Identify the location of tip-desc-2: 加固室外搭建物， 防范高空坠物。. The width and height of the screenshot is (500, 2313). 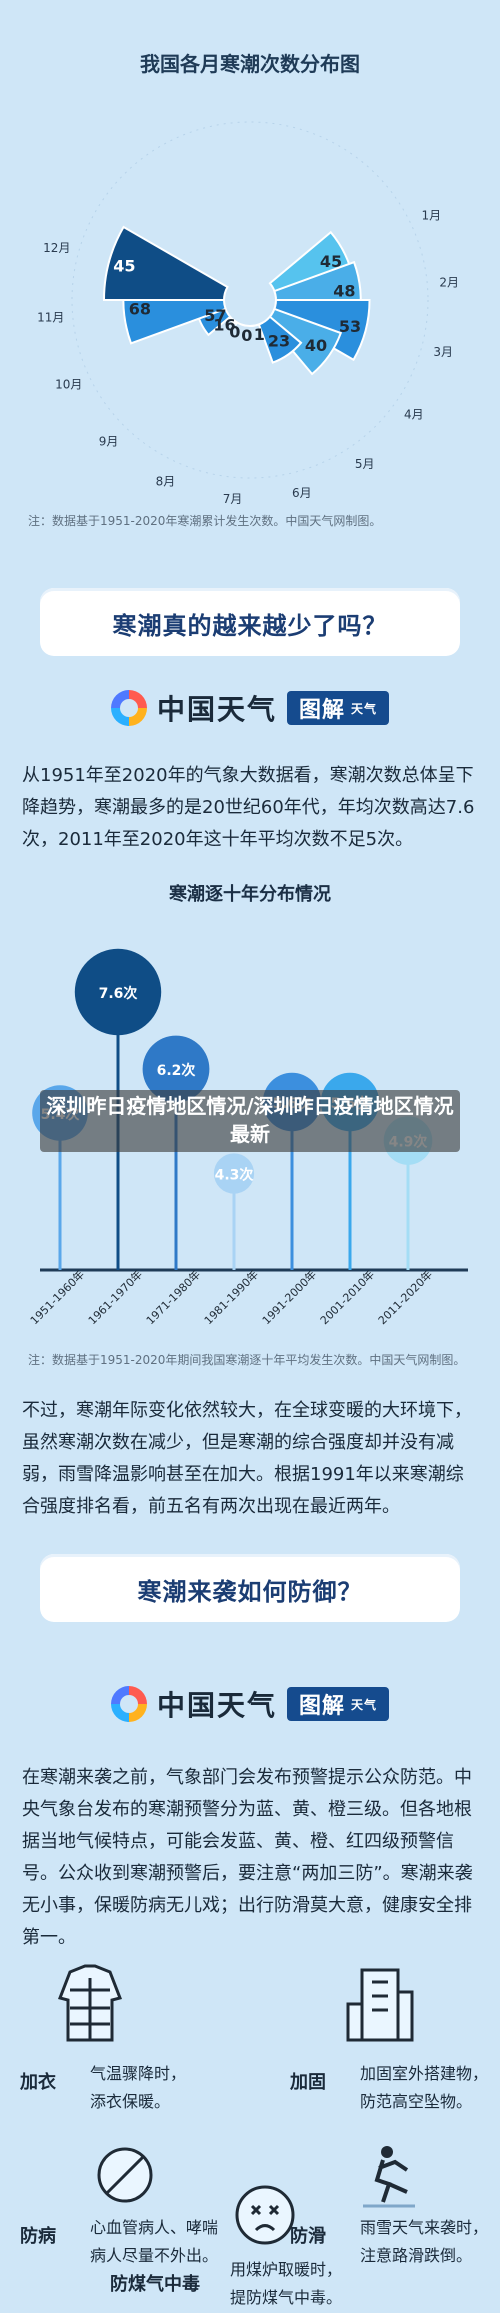
(430, 2088).